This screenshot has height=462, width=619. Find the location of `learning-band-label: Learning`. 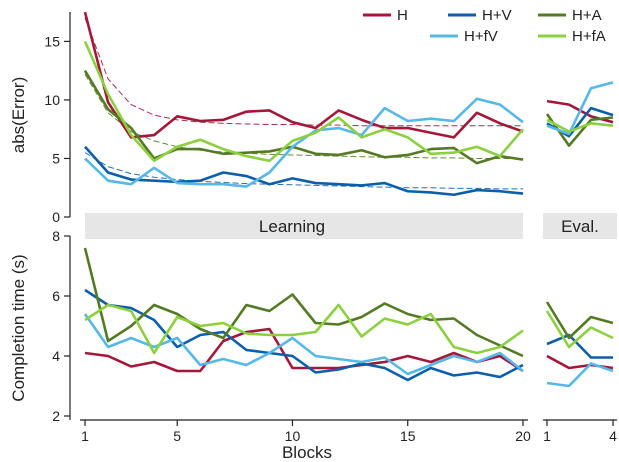

learning-band-label: Learning is located at coordinates (292, 226).